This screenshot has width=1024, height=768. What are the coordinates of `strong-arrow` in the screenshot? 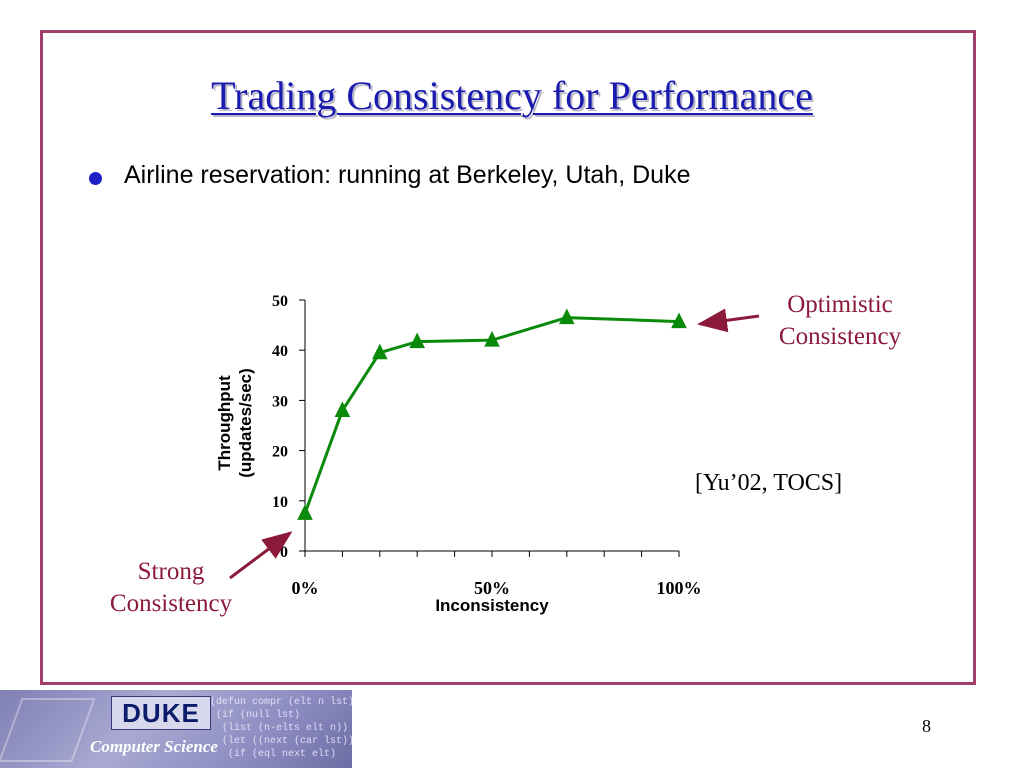 It's located at (261, 555).